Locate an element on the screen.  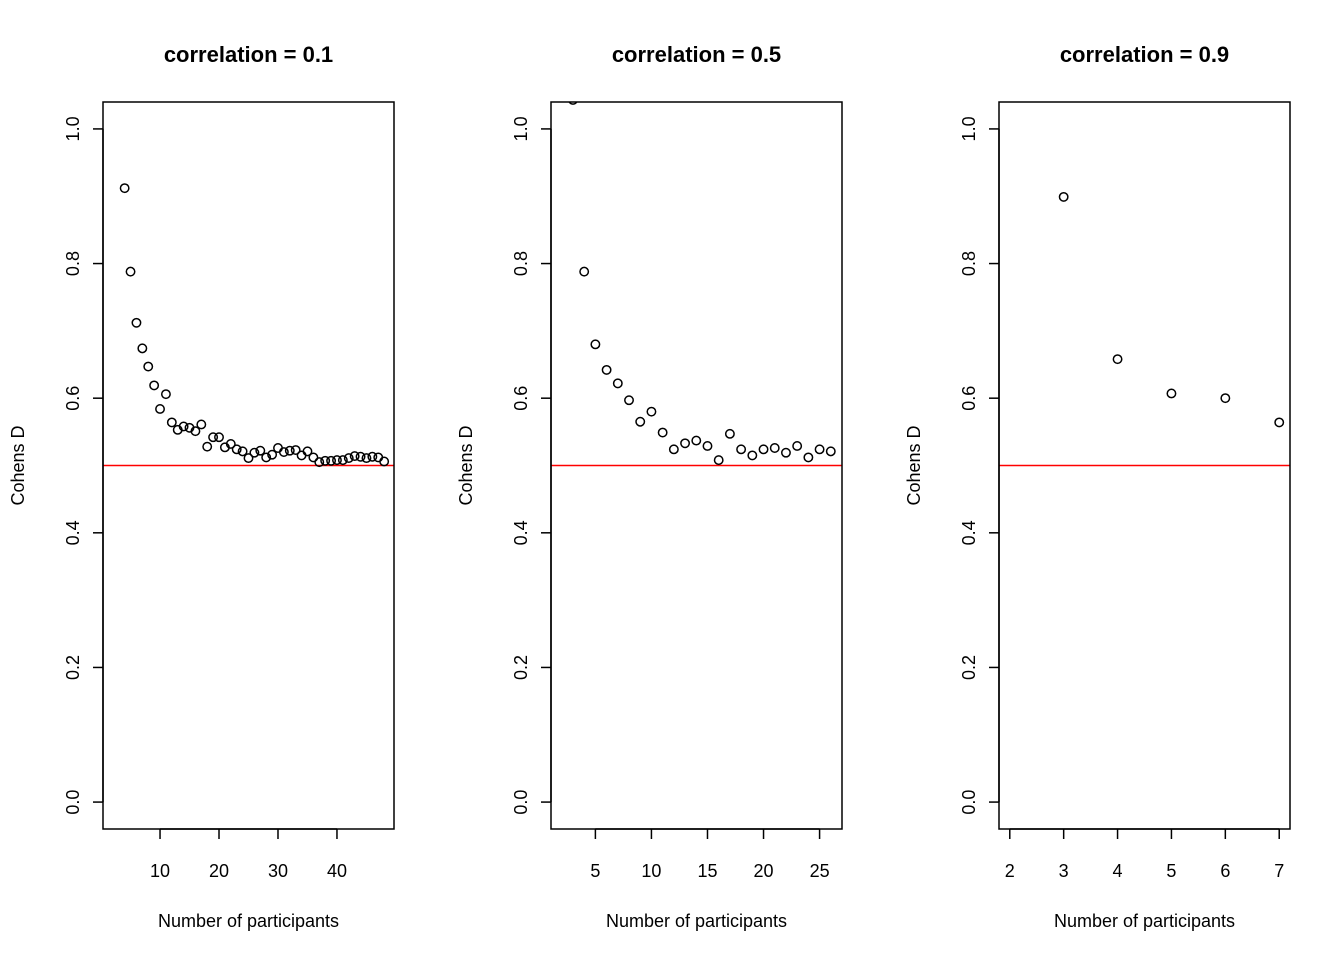
x-tick-label: 6 is located at coordinates (1225, 871).